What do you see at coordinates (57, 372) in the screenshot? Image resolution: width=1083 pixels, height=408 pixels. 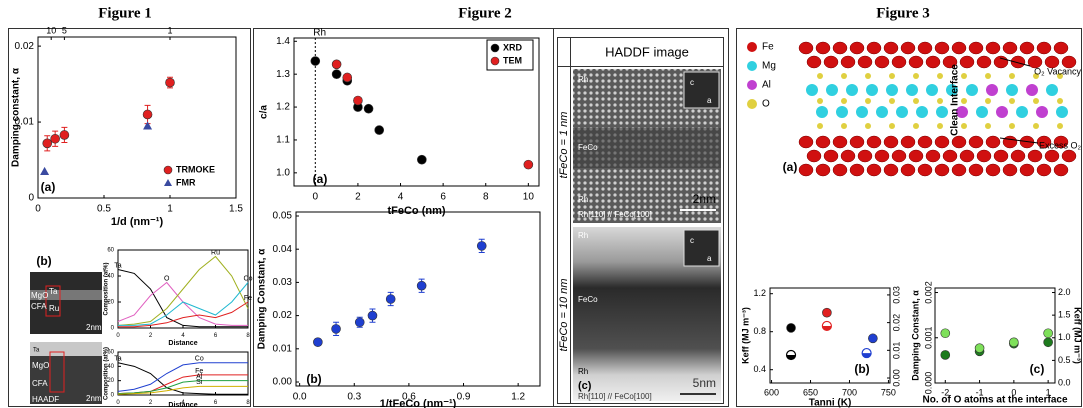 I see `roi-box` at bounding box center [57, 372].